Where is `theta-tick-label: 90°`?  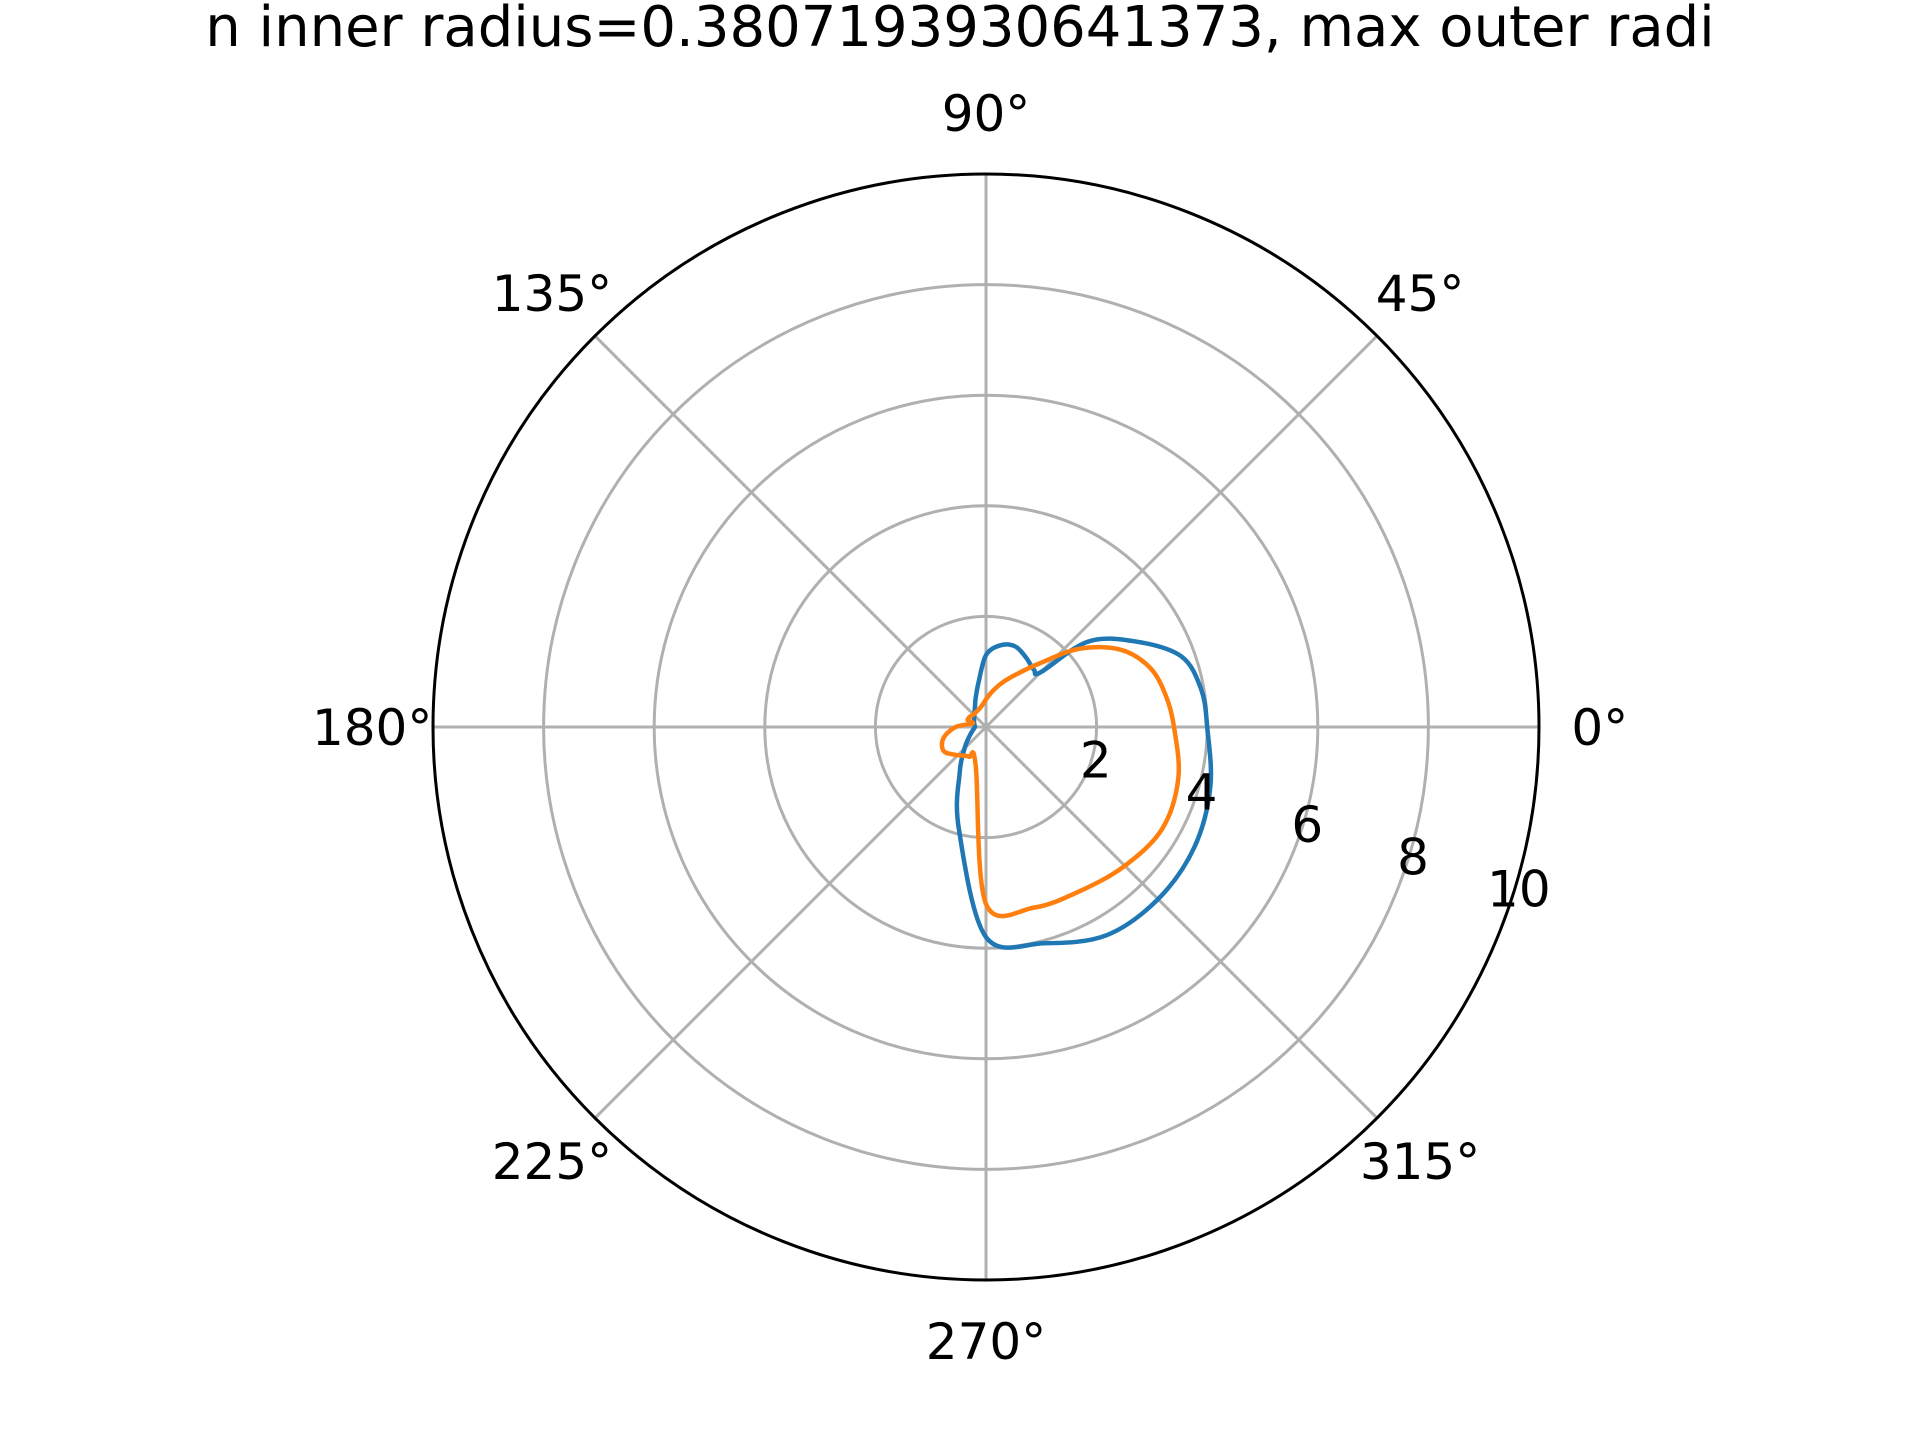 theta-tick-label: 90° is located at coordinates (986, 114).